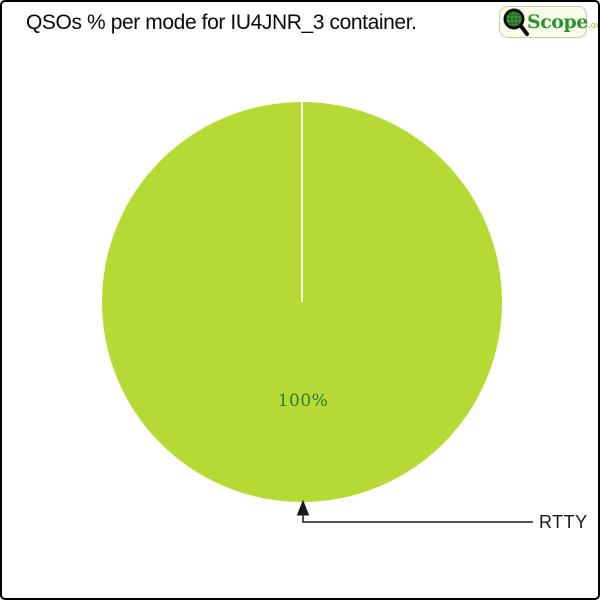  What do you see at coordinates (593, 25) in the screenshot?
I see `logo-org-text: .org` at bounding box center [593, 25].